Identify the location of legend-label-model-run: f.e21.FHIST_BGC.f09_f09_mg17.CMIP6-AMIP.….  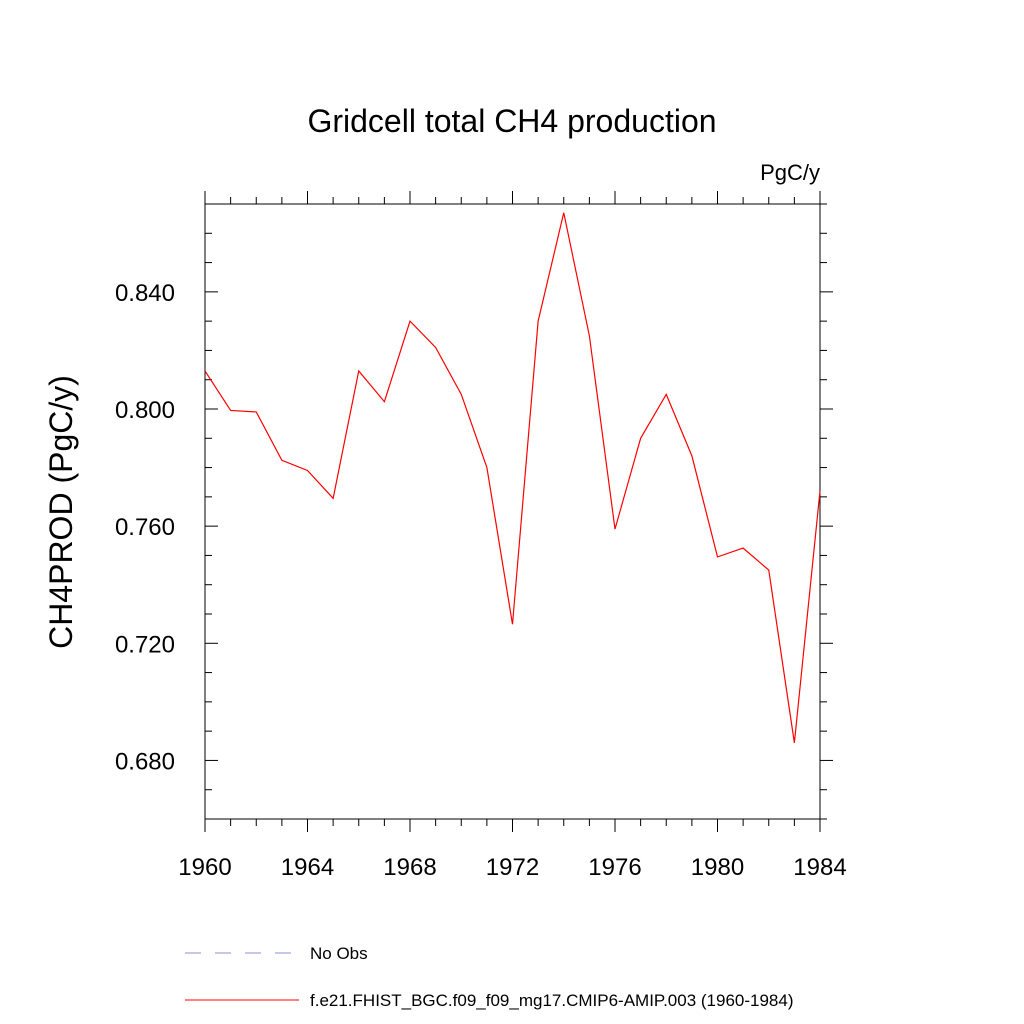
(552, 1000).